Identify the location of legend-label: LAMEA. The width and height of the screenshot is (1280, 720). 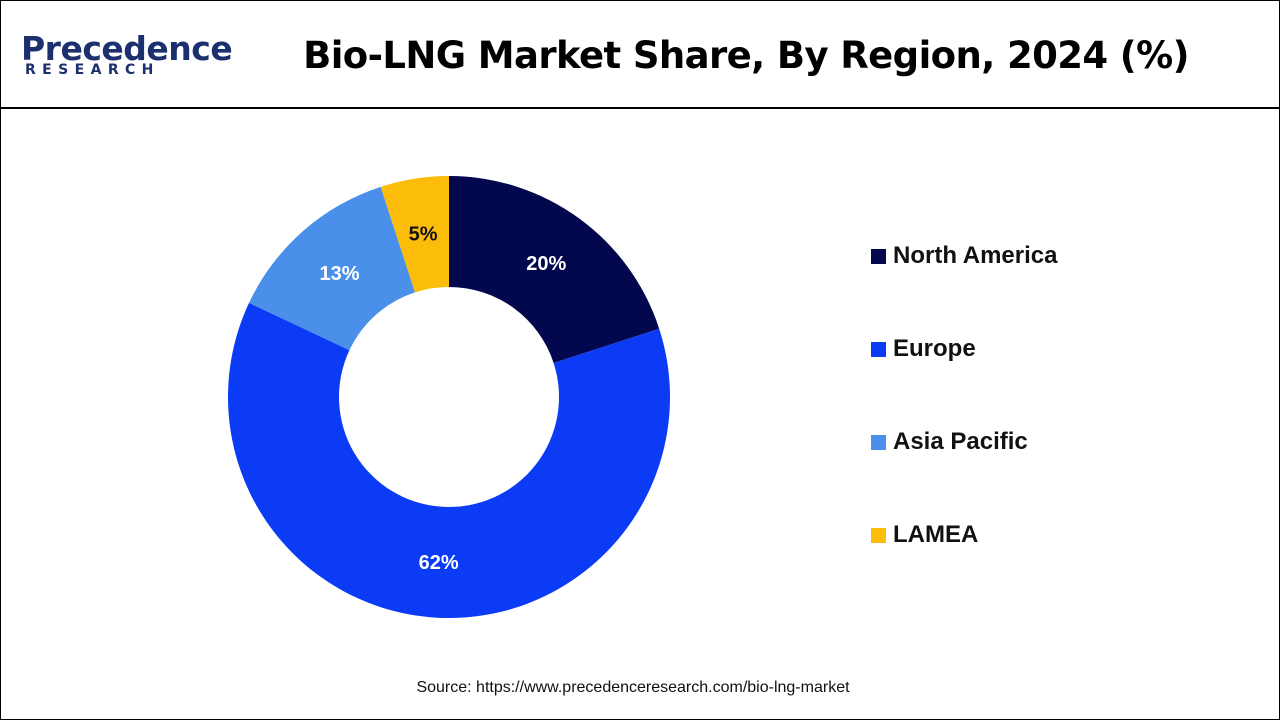
(936, 534).